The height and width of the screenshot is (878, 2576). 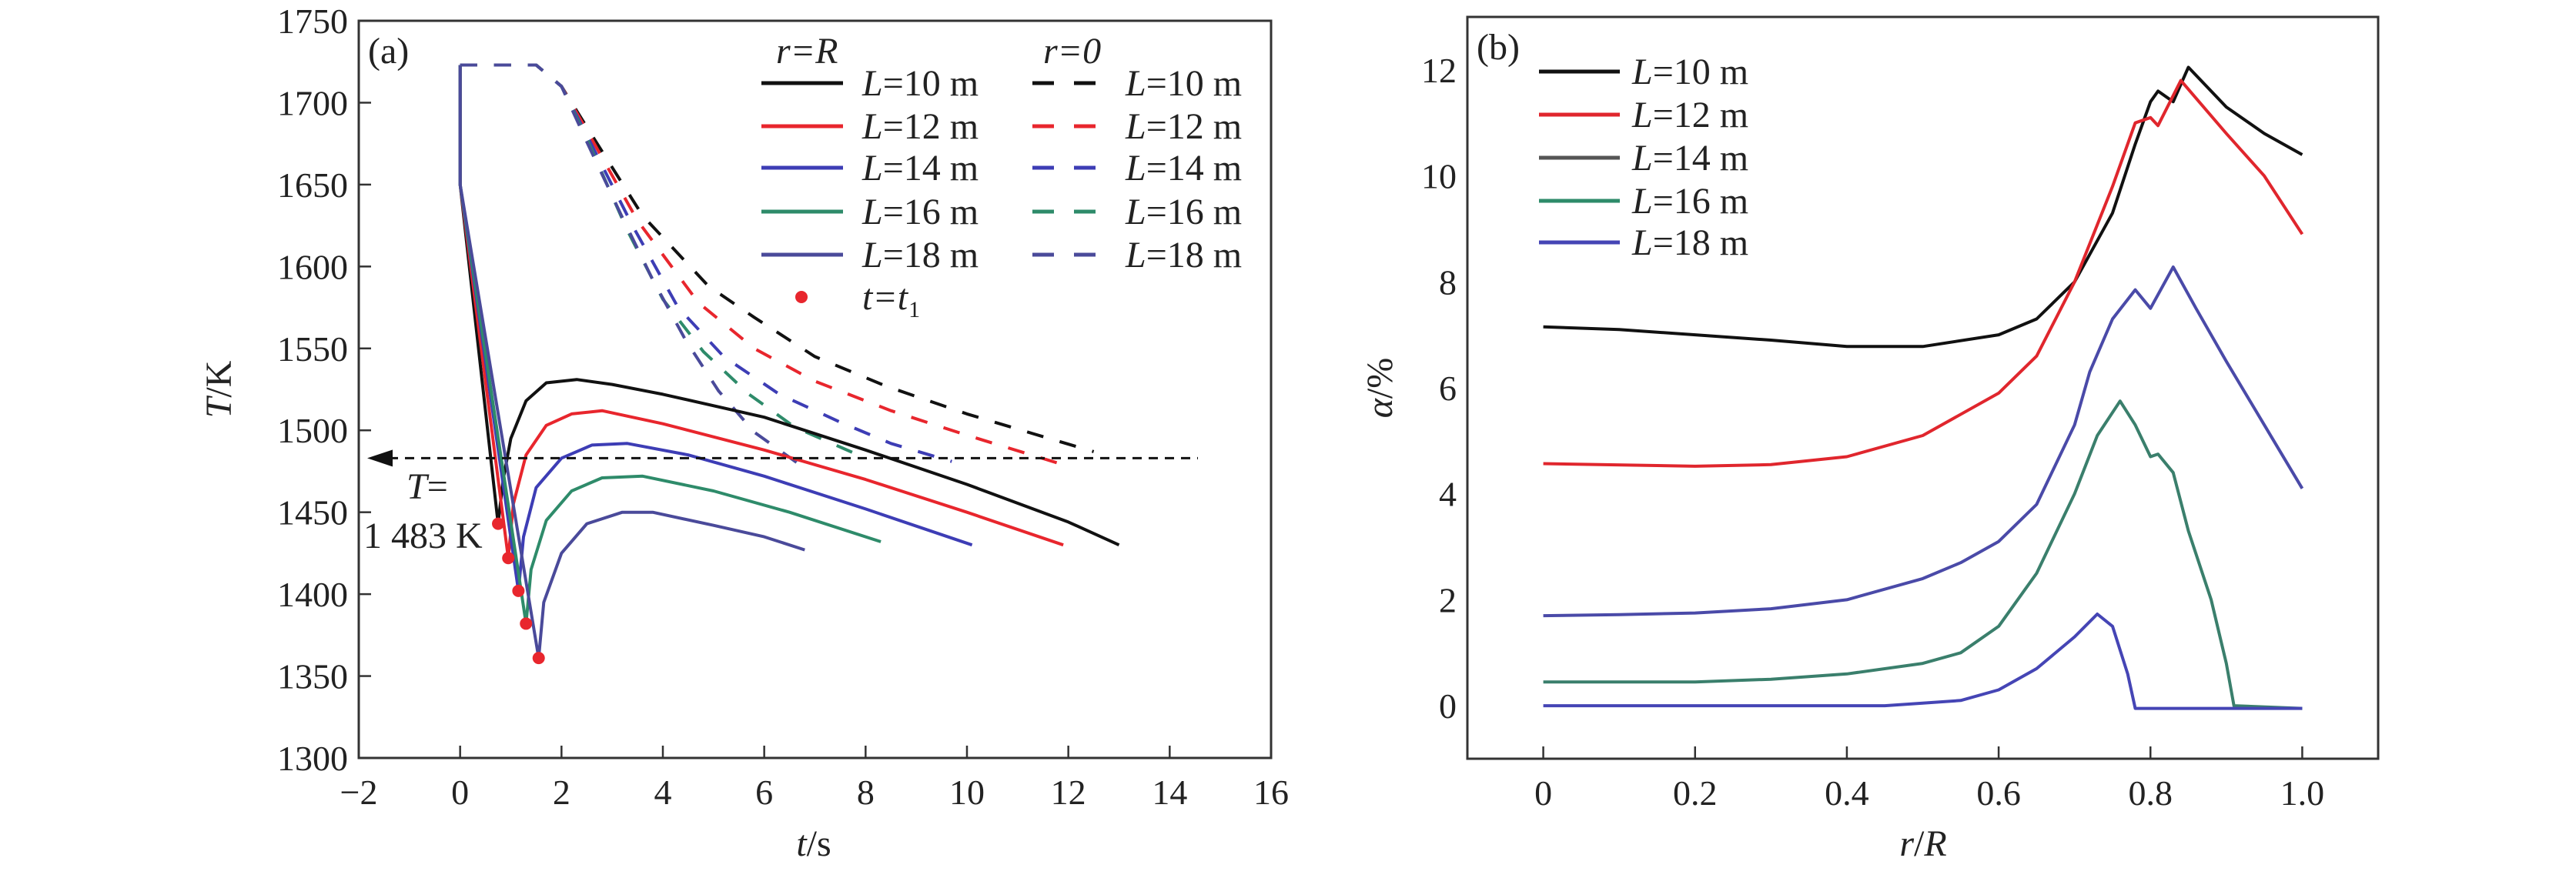 I want to click on x-tick-label: 16, so click(x=1271, y=793).